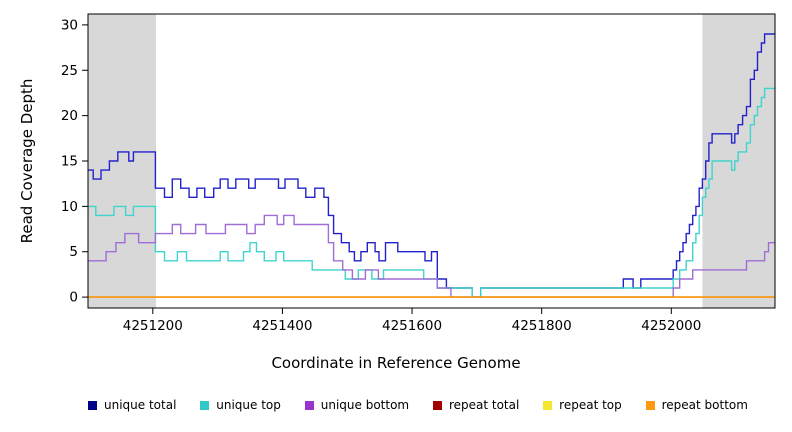  I want to click on legend-item-unique-top: unique top, so click(240, 405).